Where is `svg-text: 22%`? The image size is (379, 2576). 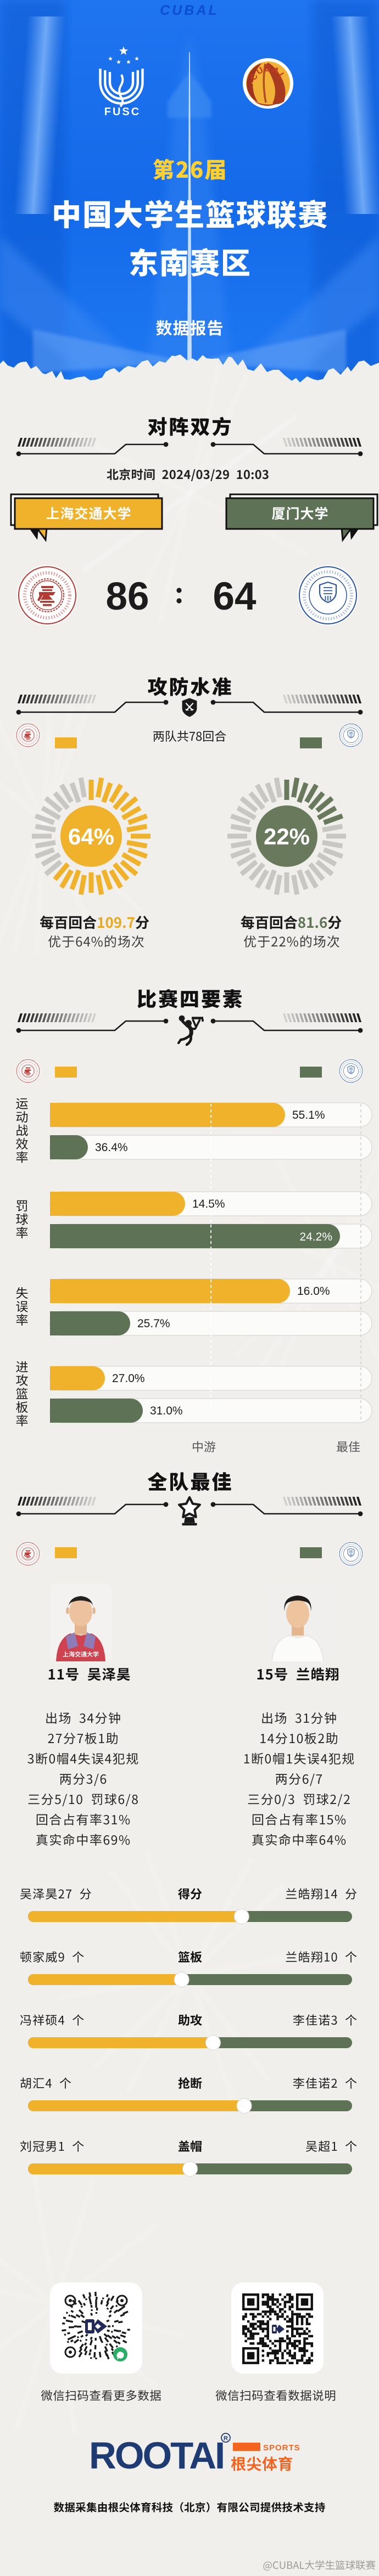
svg-text: 22% is located at coordinates (287, 837).